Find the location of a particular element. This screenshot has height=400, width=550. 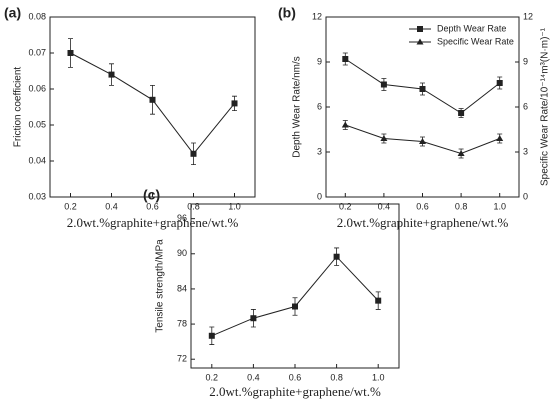

y-tick-label: 0.08 is located at coordinates (37, 16).